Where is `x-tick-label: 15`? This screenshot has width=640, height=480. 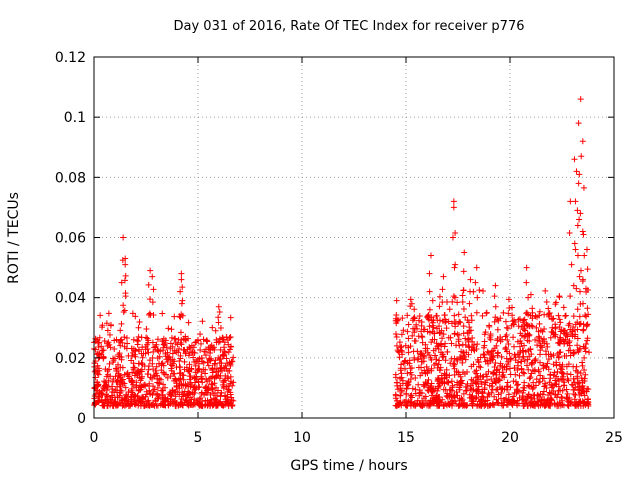
x-tick-label: 15 is located at coordinates (406, 438).